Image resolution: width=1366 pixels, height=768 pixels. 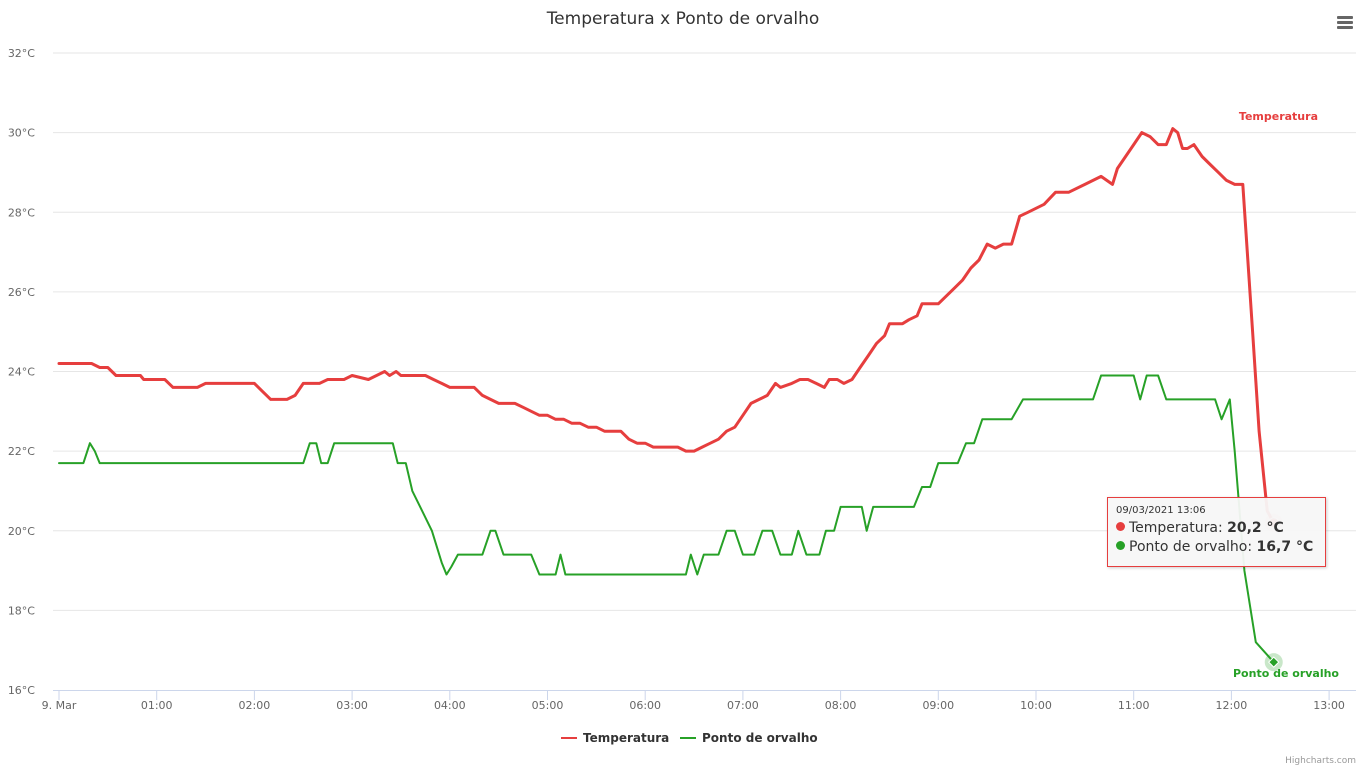 I want to click on x-tick-label: 07:00, so click(x=743, y=705).